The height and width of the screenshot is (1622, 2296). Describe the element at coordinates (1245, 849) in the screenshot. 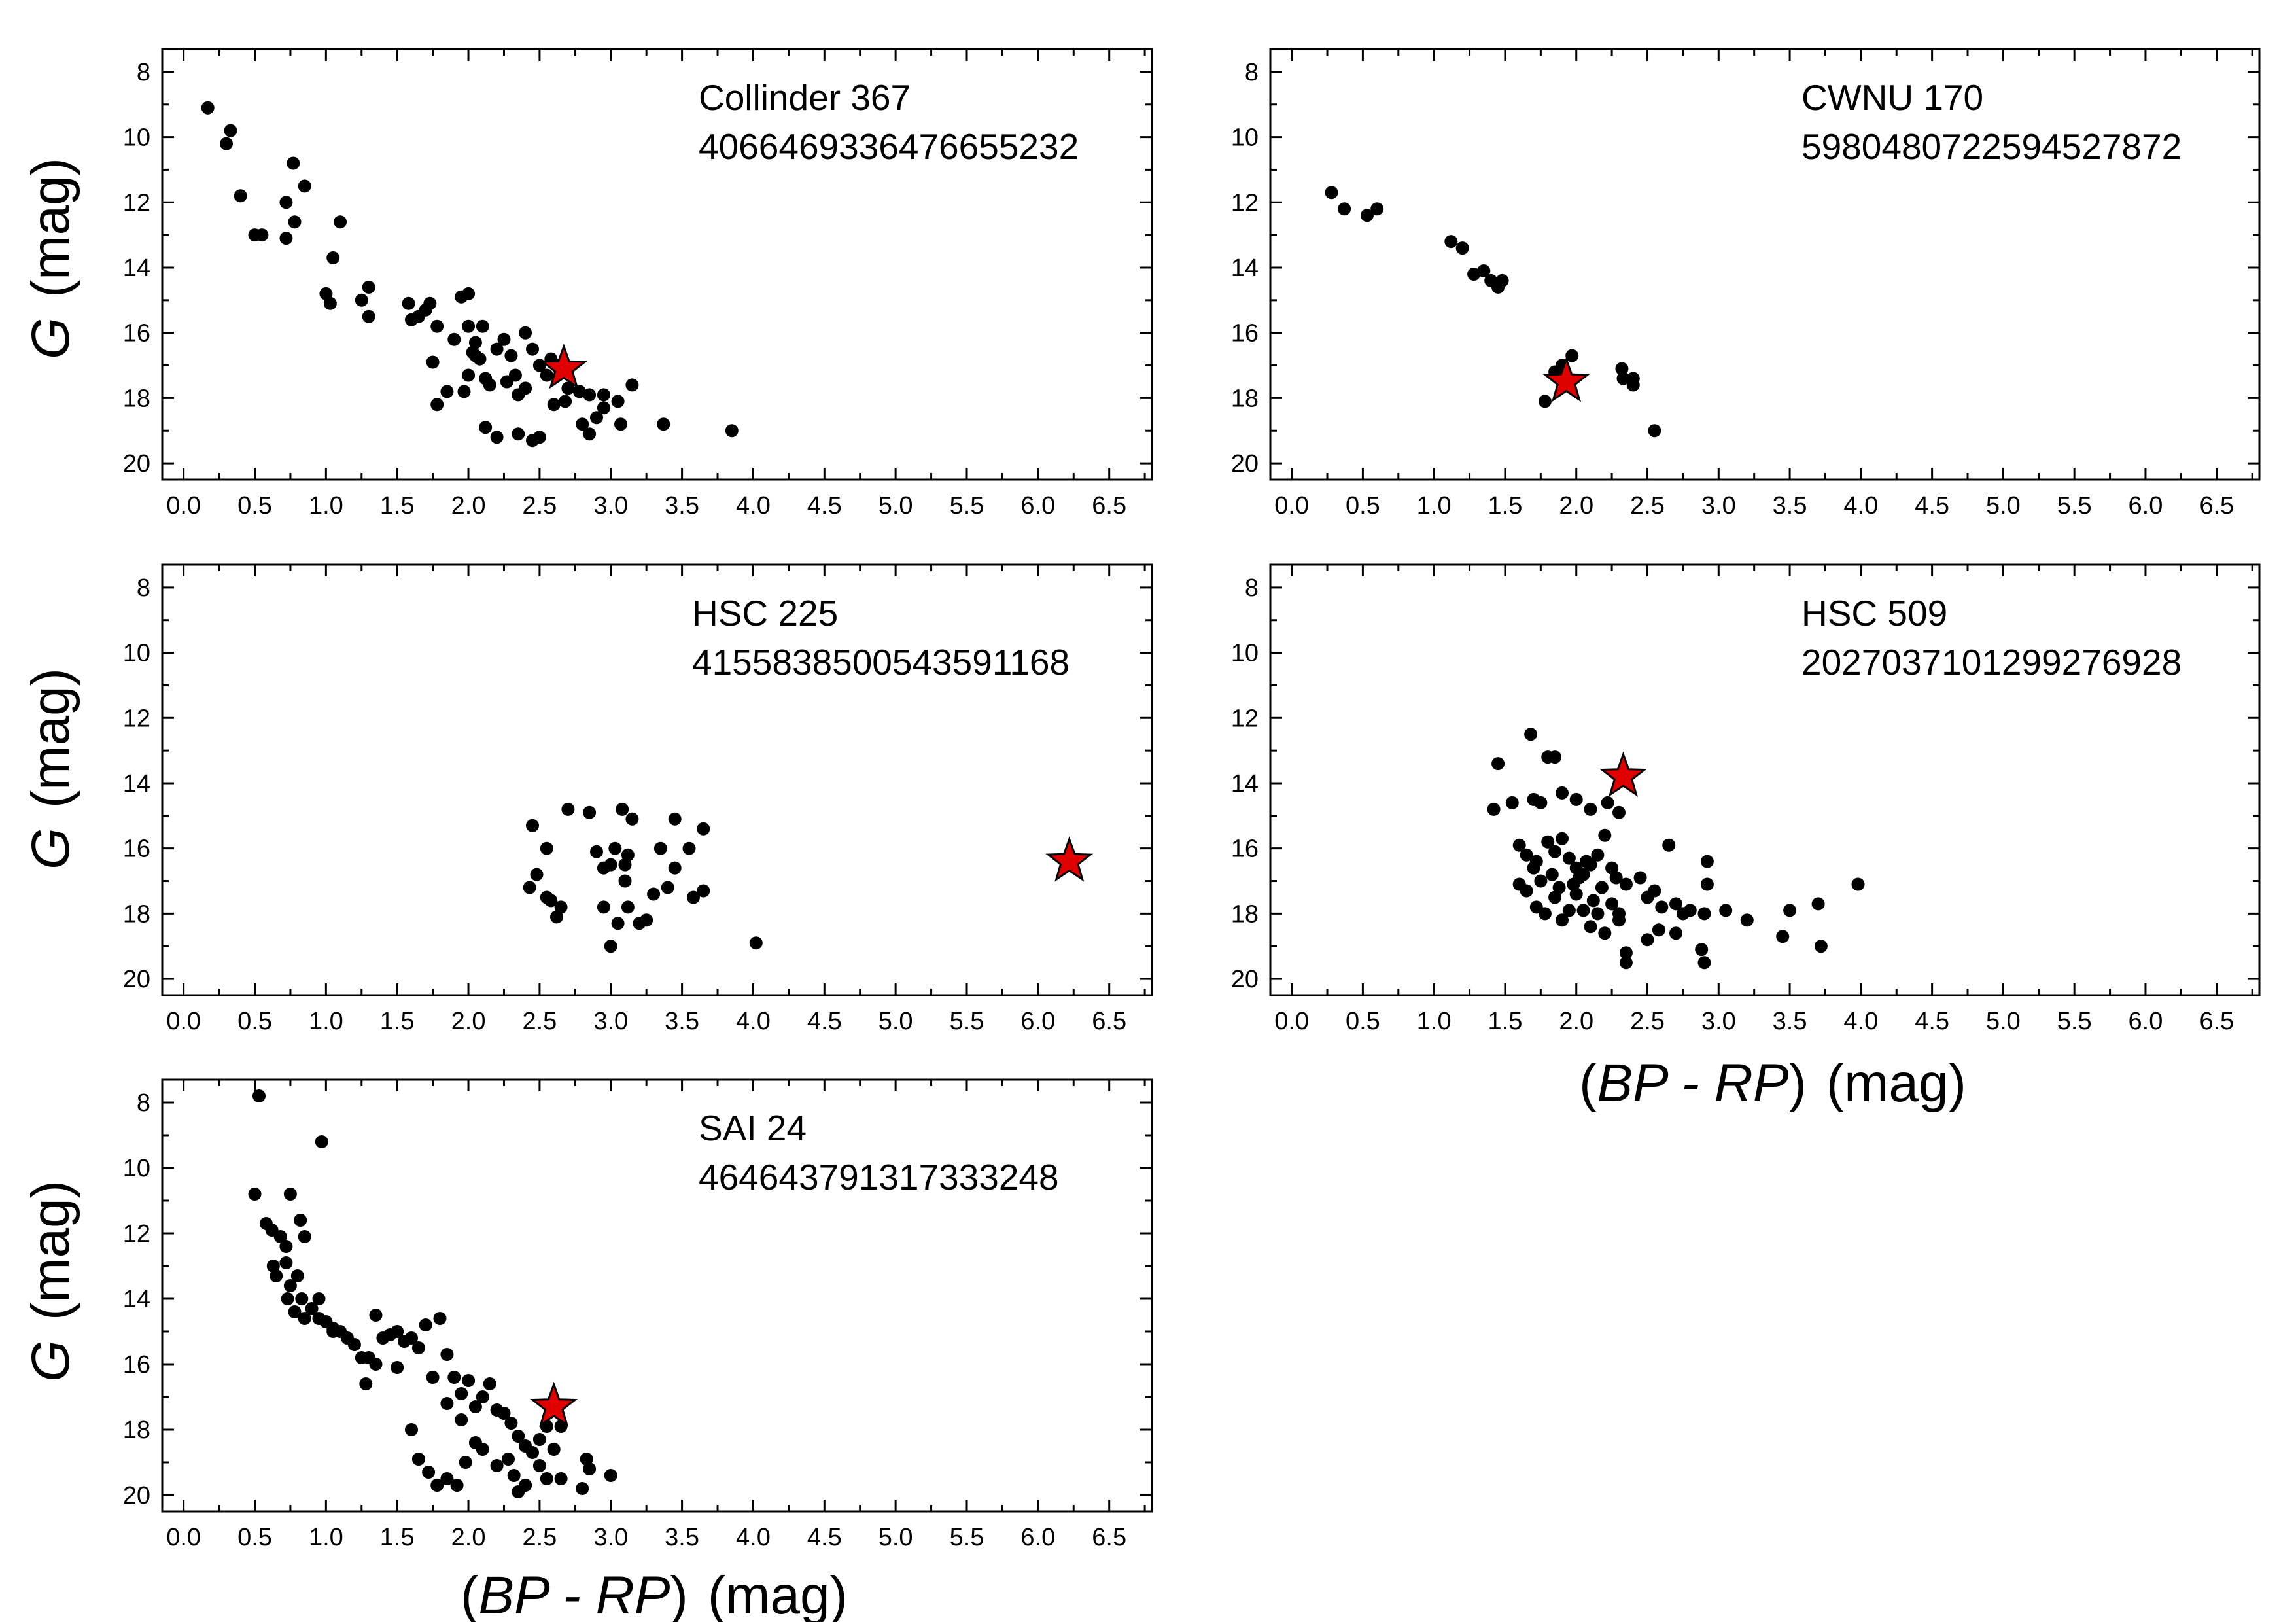

I see `y-tick-label: 16` at that location.